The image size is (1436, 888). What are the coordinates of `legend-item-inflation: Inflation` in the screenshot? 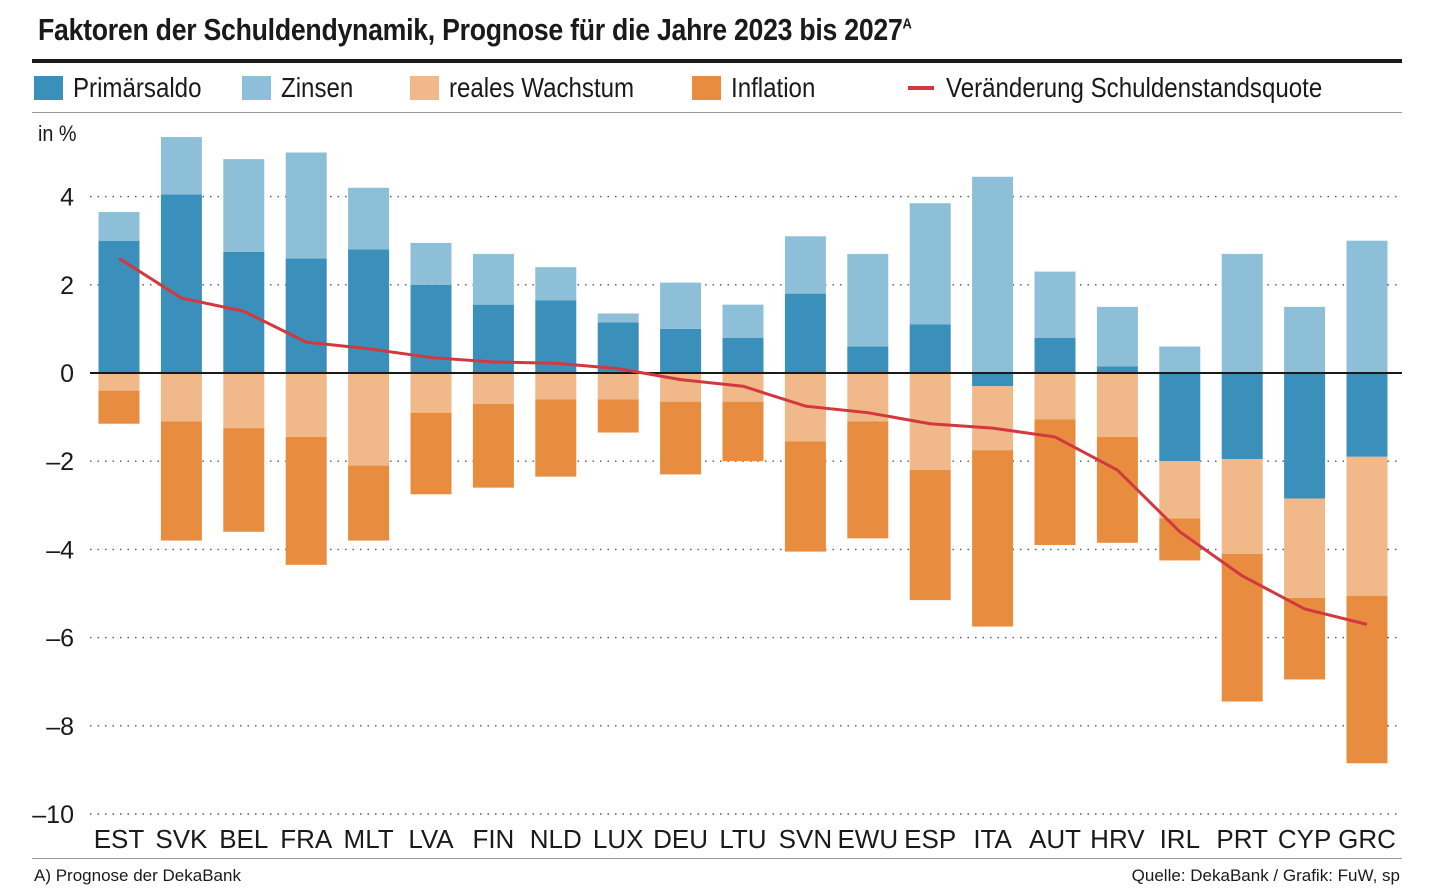 It's located at (760, 88).